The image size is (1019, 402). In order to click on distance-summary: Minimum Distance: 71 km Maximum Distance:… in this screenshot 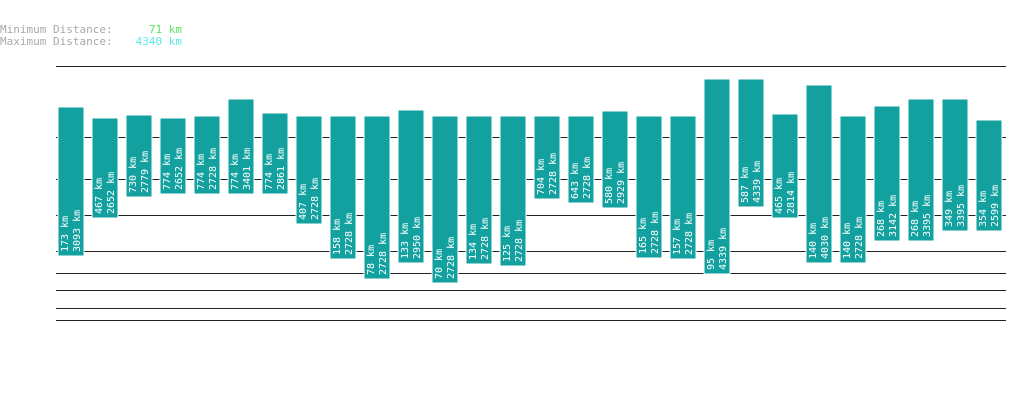, I will do `click(91, 36)`.